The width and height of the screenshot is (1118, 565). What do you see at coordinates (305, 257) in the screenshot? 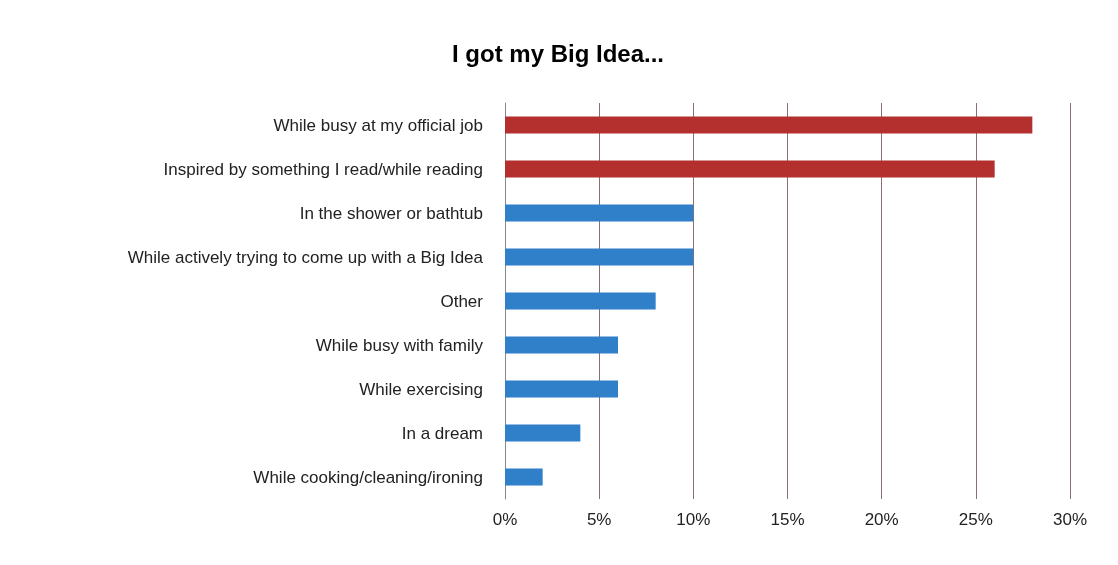
I see `y-tick-label: While actively trying to come up with a Big Idea` at bounding box center [305, 257].